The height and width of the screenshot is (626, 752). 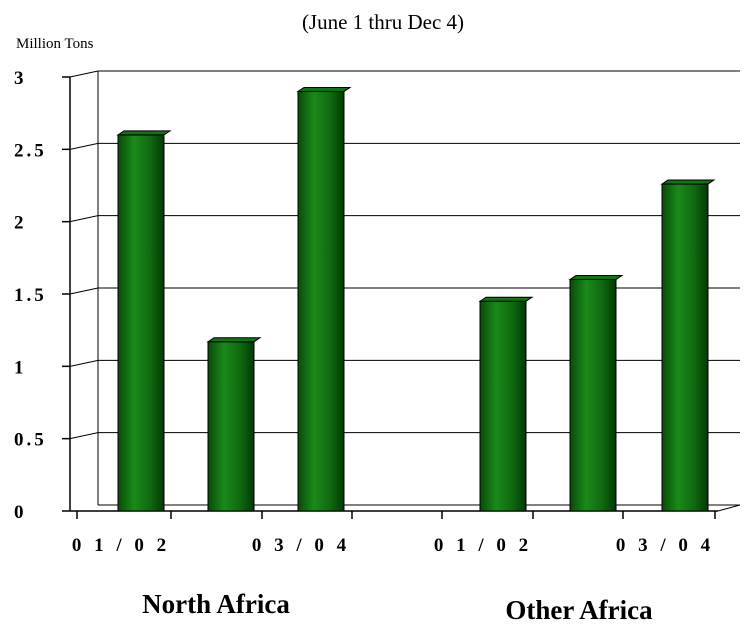 What do you see at coordinates (579, 610) in the screenshot?
I see `group-label: Other Africa` at bounding box center [579, 610].